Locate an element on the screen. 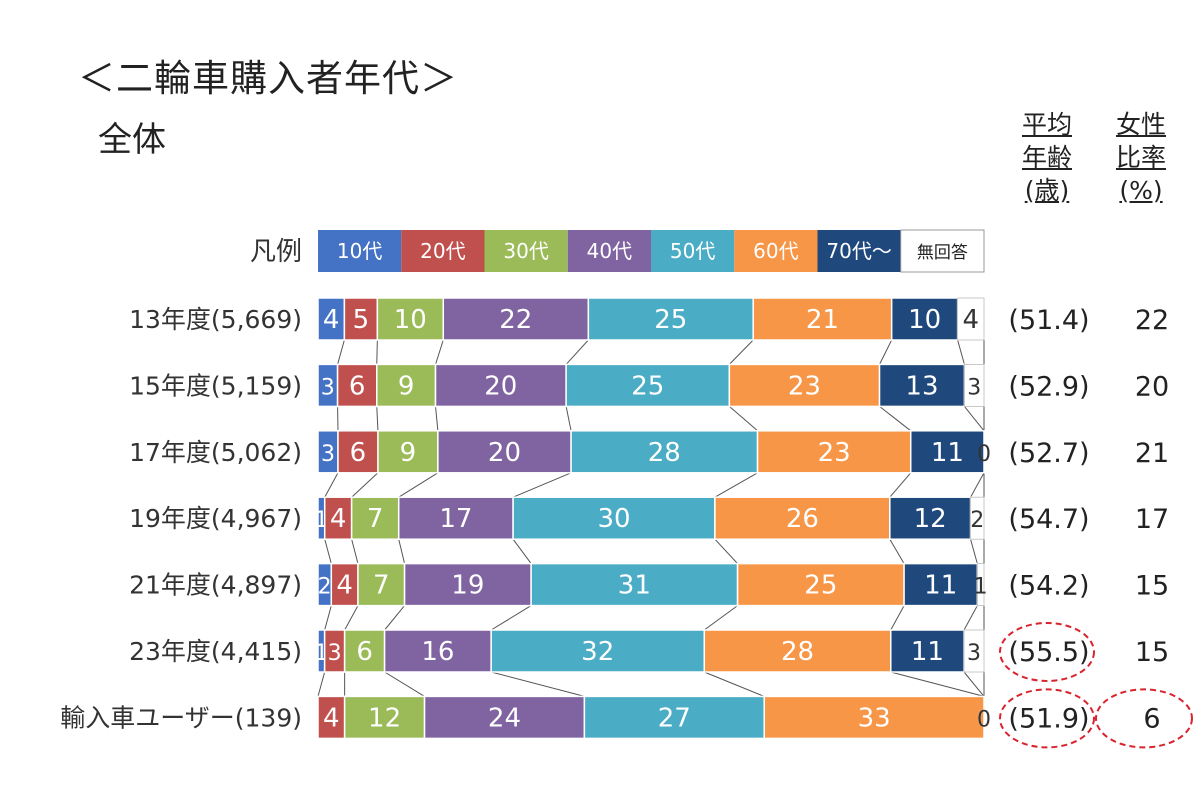 Image resolution: width=1200 pixels, height=797 pixels. category-label: 23年度(4,415) is located at coordinates (215, 651).